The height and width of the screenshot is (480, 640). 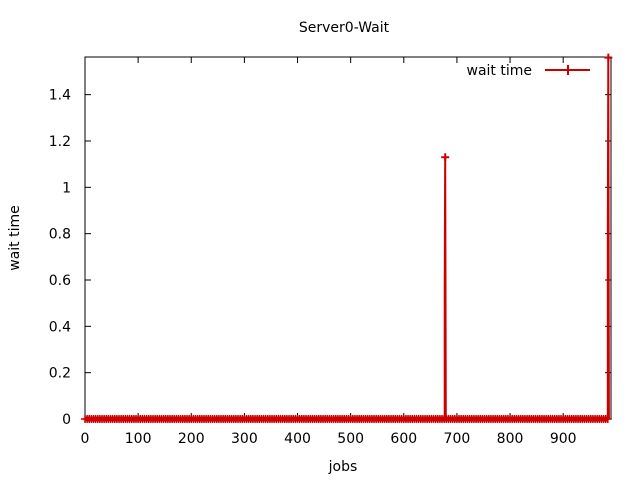 What do you see at coordinates (500, 71) in the screenshot?
I see `legend-label: wait time` at bounding box center [500, 71].